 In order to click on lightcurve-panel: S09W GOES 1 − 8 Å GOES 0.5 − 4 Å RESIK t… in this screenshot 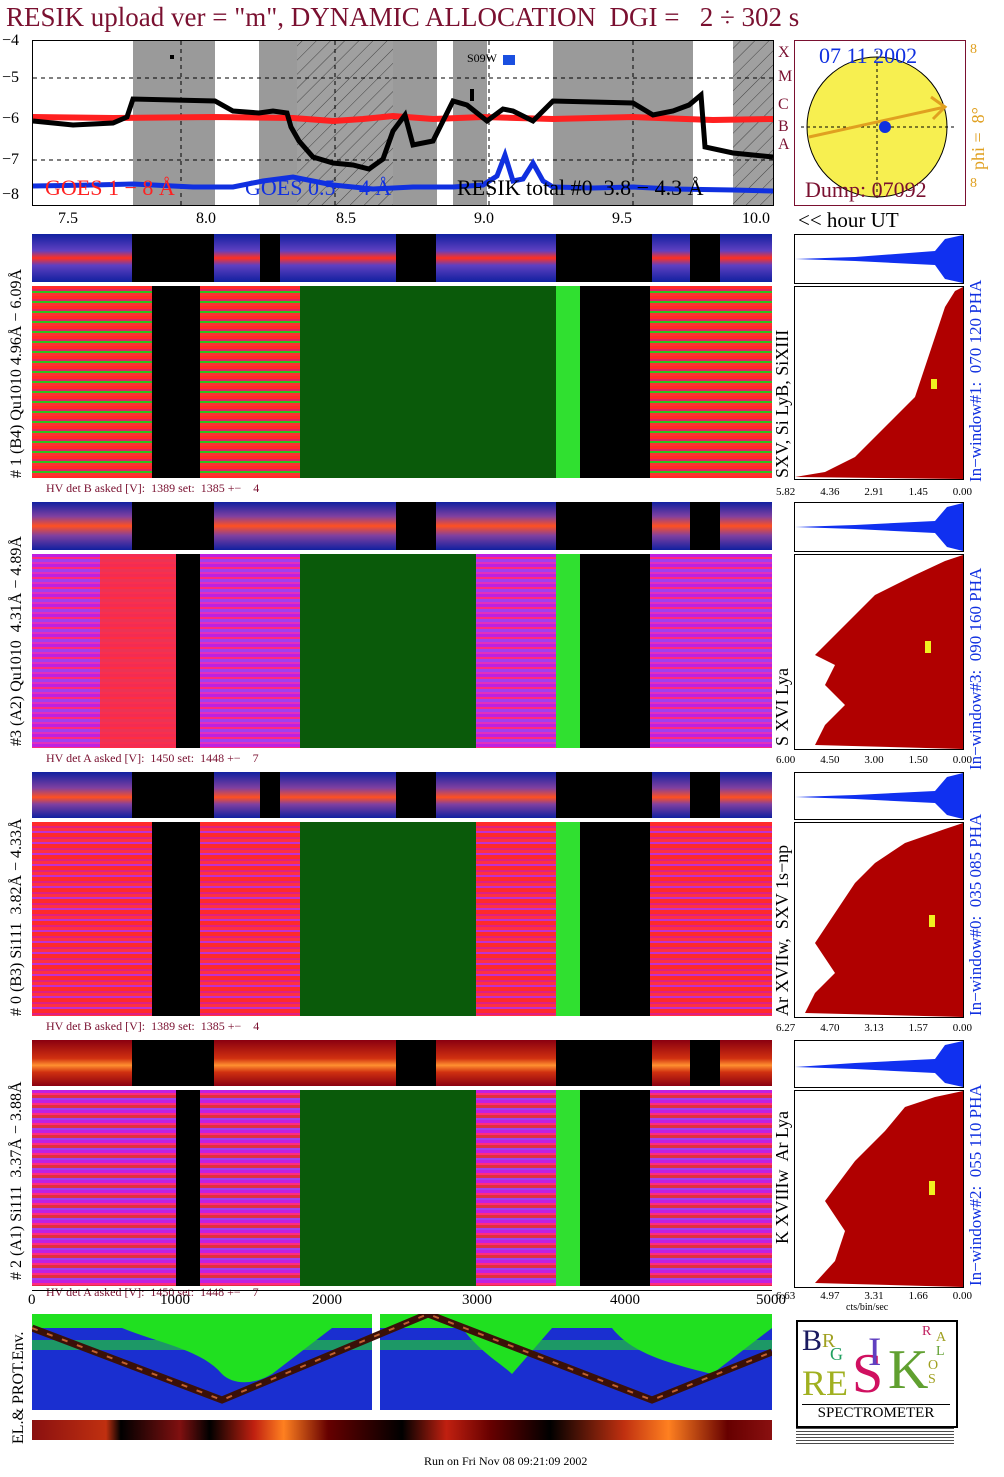, I will do `click(403, 123)`.